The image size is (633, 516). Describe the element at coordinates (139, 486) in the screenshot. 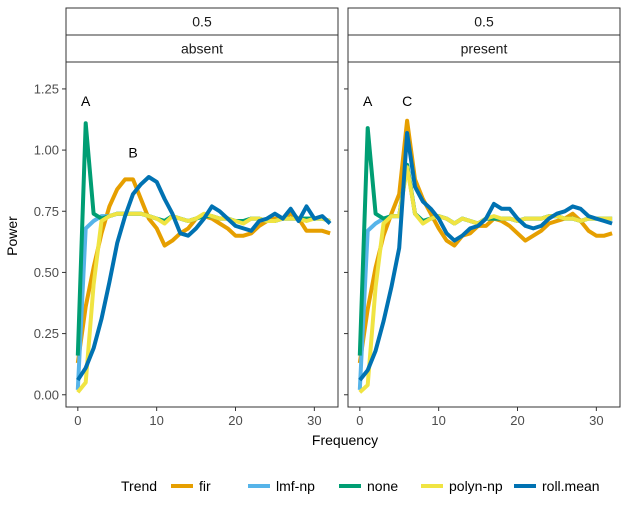

I see `legend-title: Trend` at that location.